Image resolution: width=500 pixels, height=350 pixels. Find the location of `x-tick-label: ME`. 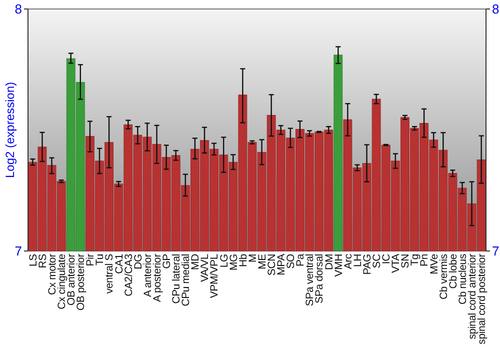

x-tick-label: ME is located at coordinates (262, 262).